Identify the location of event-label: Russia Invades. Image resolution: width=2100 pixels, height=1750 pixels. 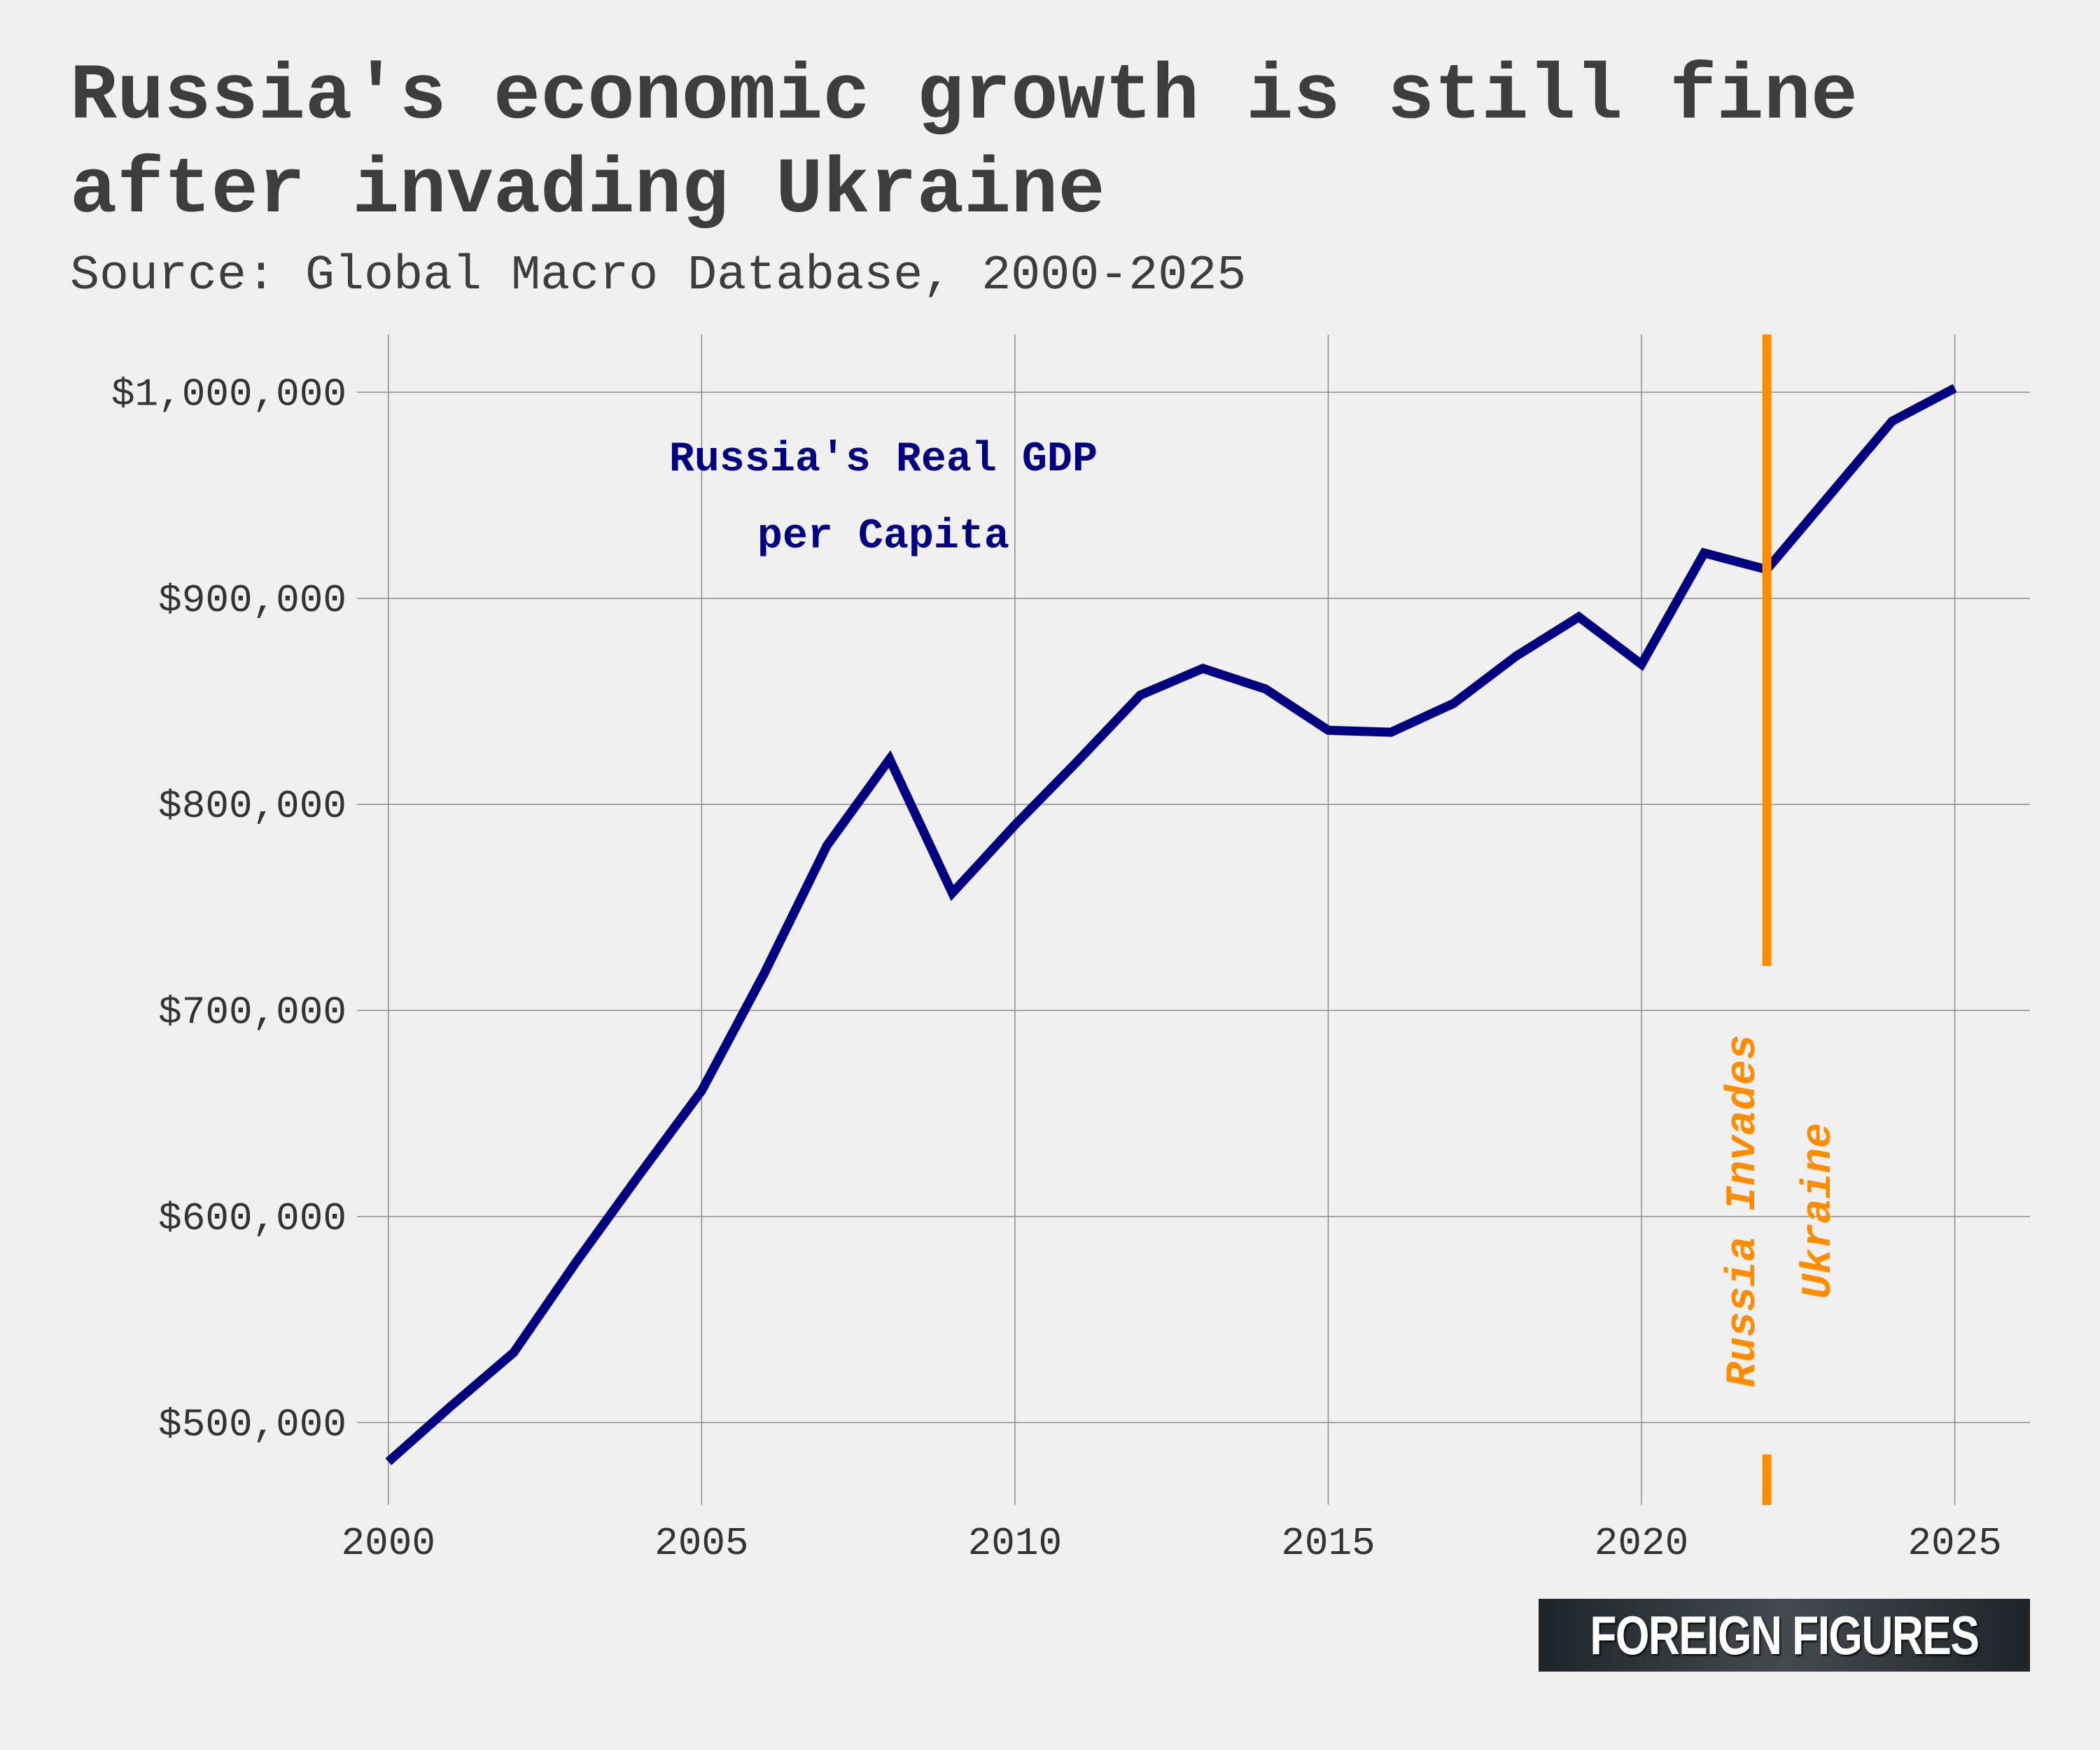
(1744, 1211).